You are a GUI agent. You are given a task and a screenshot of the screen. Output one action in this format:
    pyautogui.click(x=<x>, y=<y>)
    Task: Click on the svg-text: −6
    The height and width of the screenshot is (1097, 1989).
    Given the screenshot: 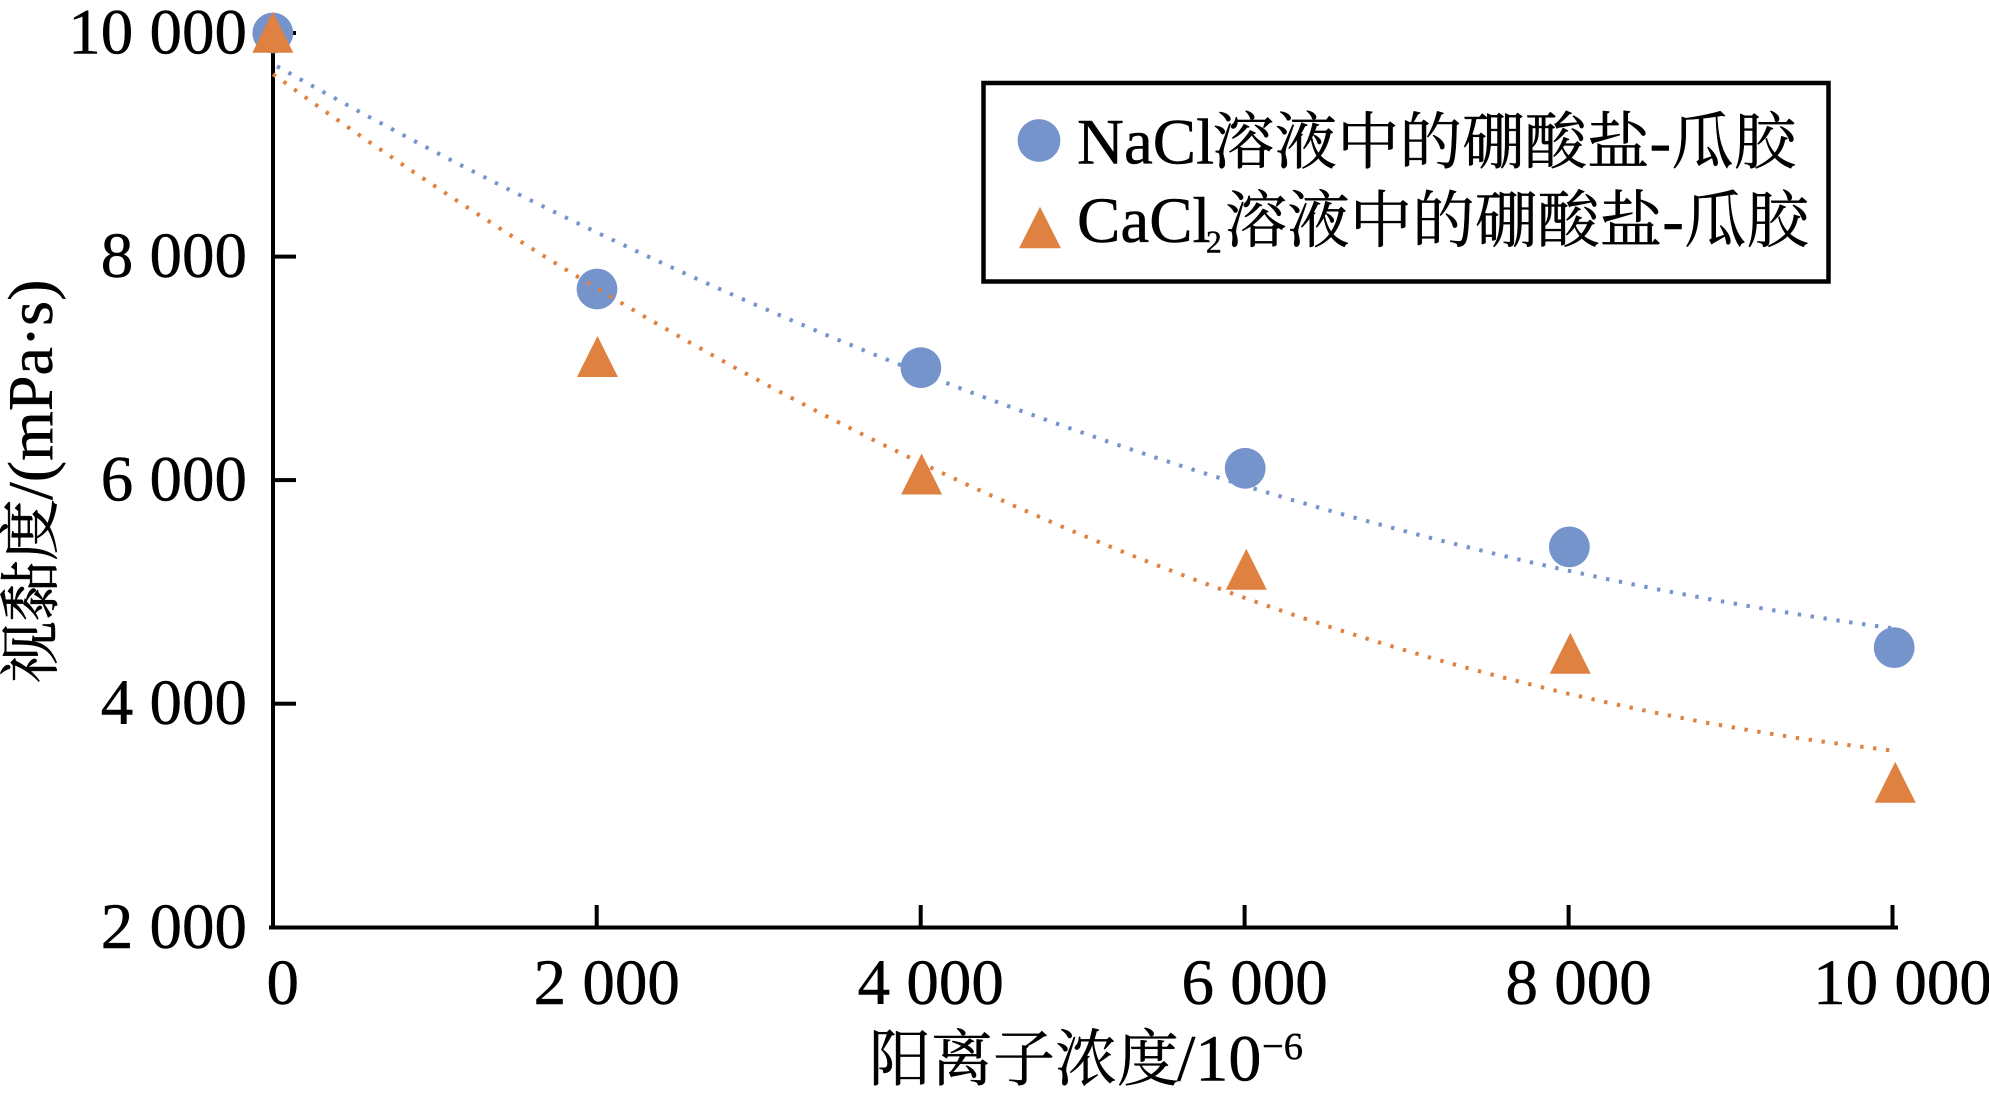 What is the action you would take?
    pyautogui.click(x=1282, y=1047)
    